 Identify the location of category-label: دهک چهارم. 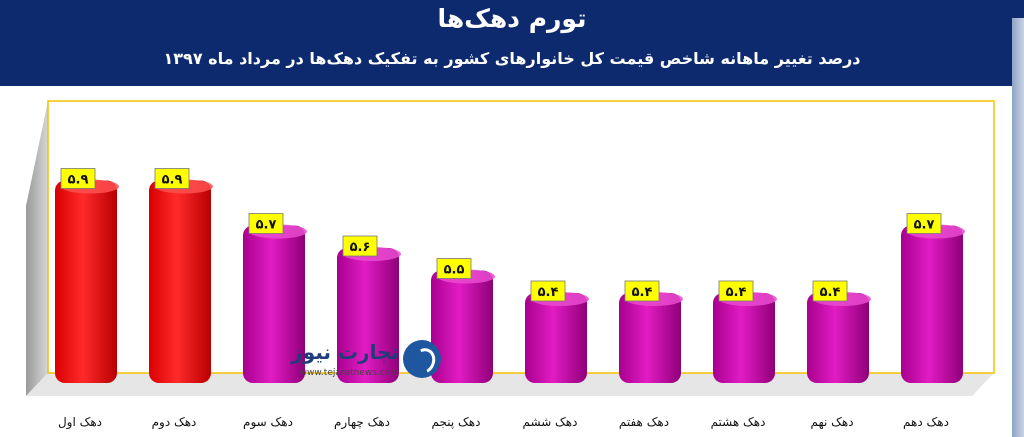
(362, 422).